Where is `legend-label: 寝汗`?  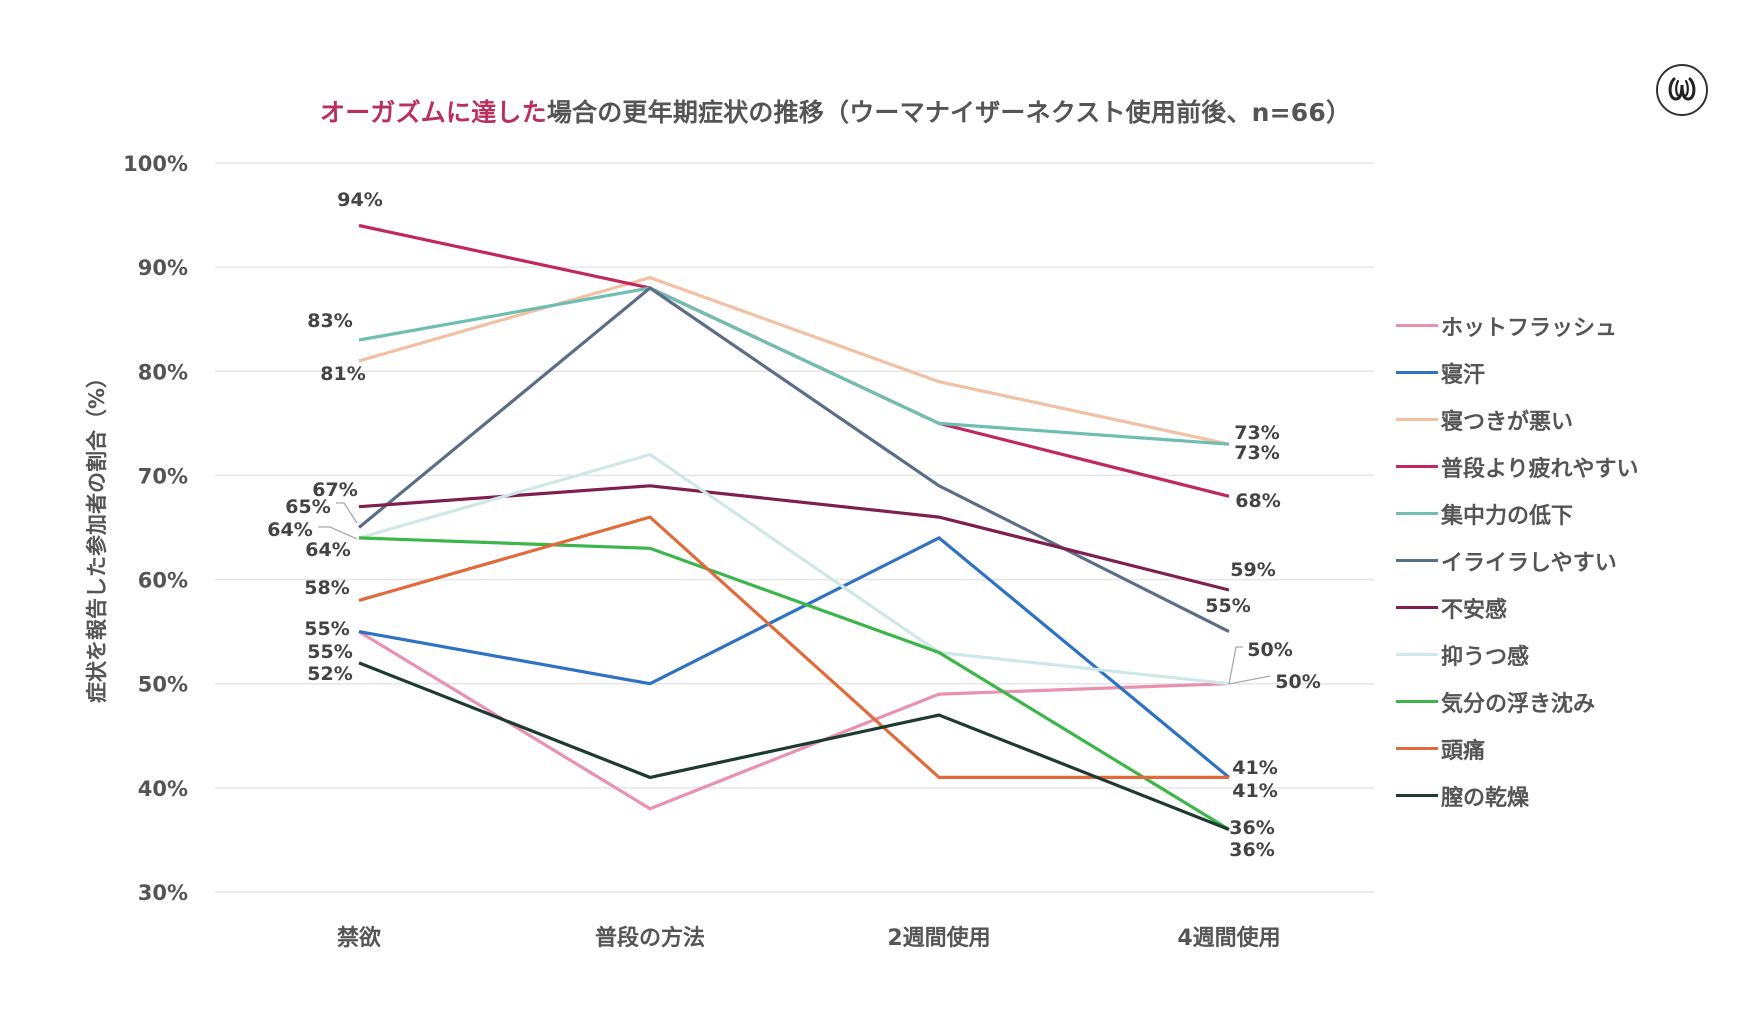 legend-label: 寝汗 is located at coordinates (1463, 375).